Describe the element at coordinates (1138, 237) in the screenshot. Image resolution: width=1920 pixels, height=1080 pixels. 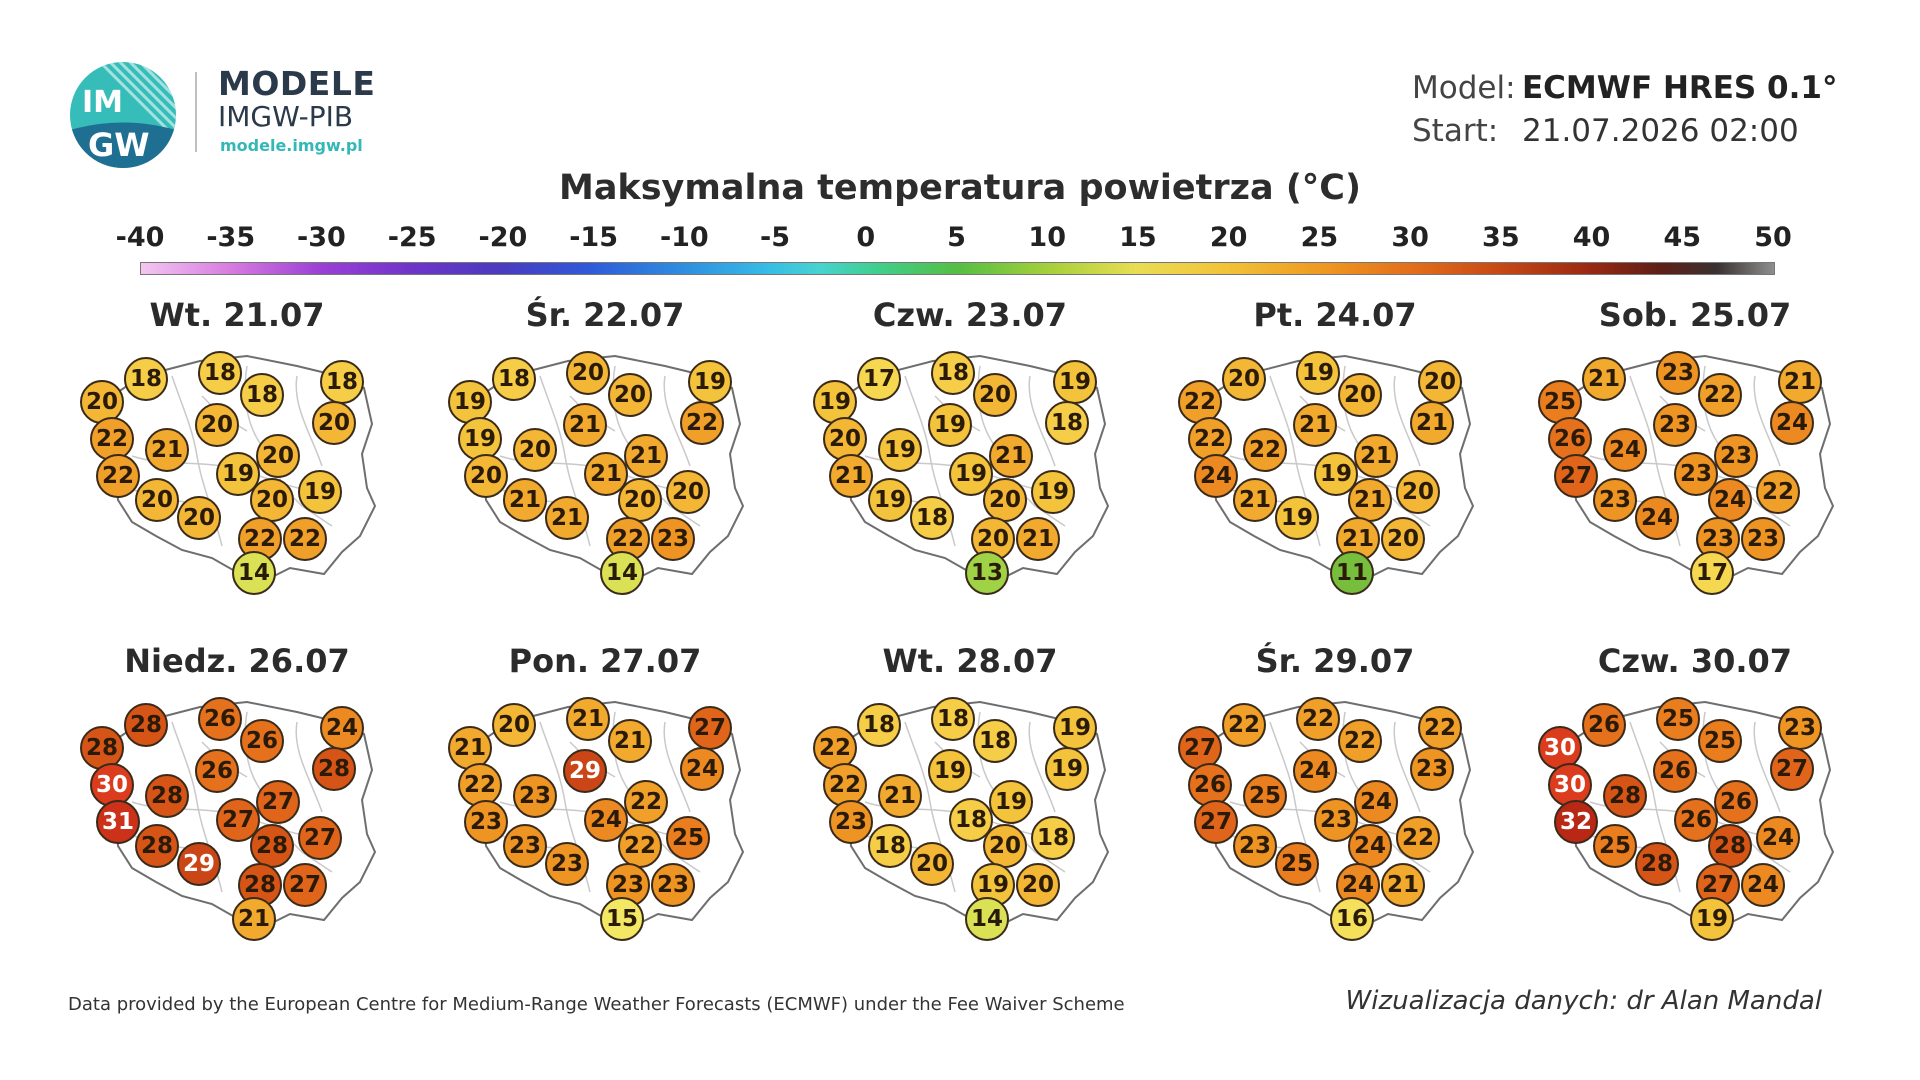
I see `colorbar-tick: 15` at that location.